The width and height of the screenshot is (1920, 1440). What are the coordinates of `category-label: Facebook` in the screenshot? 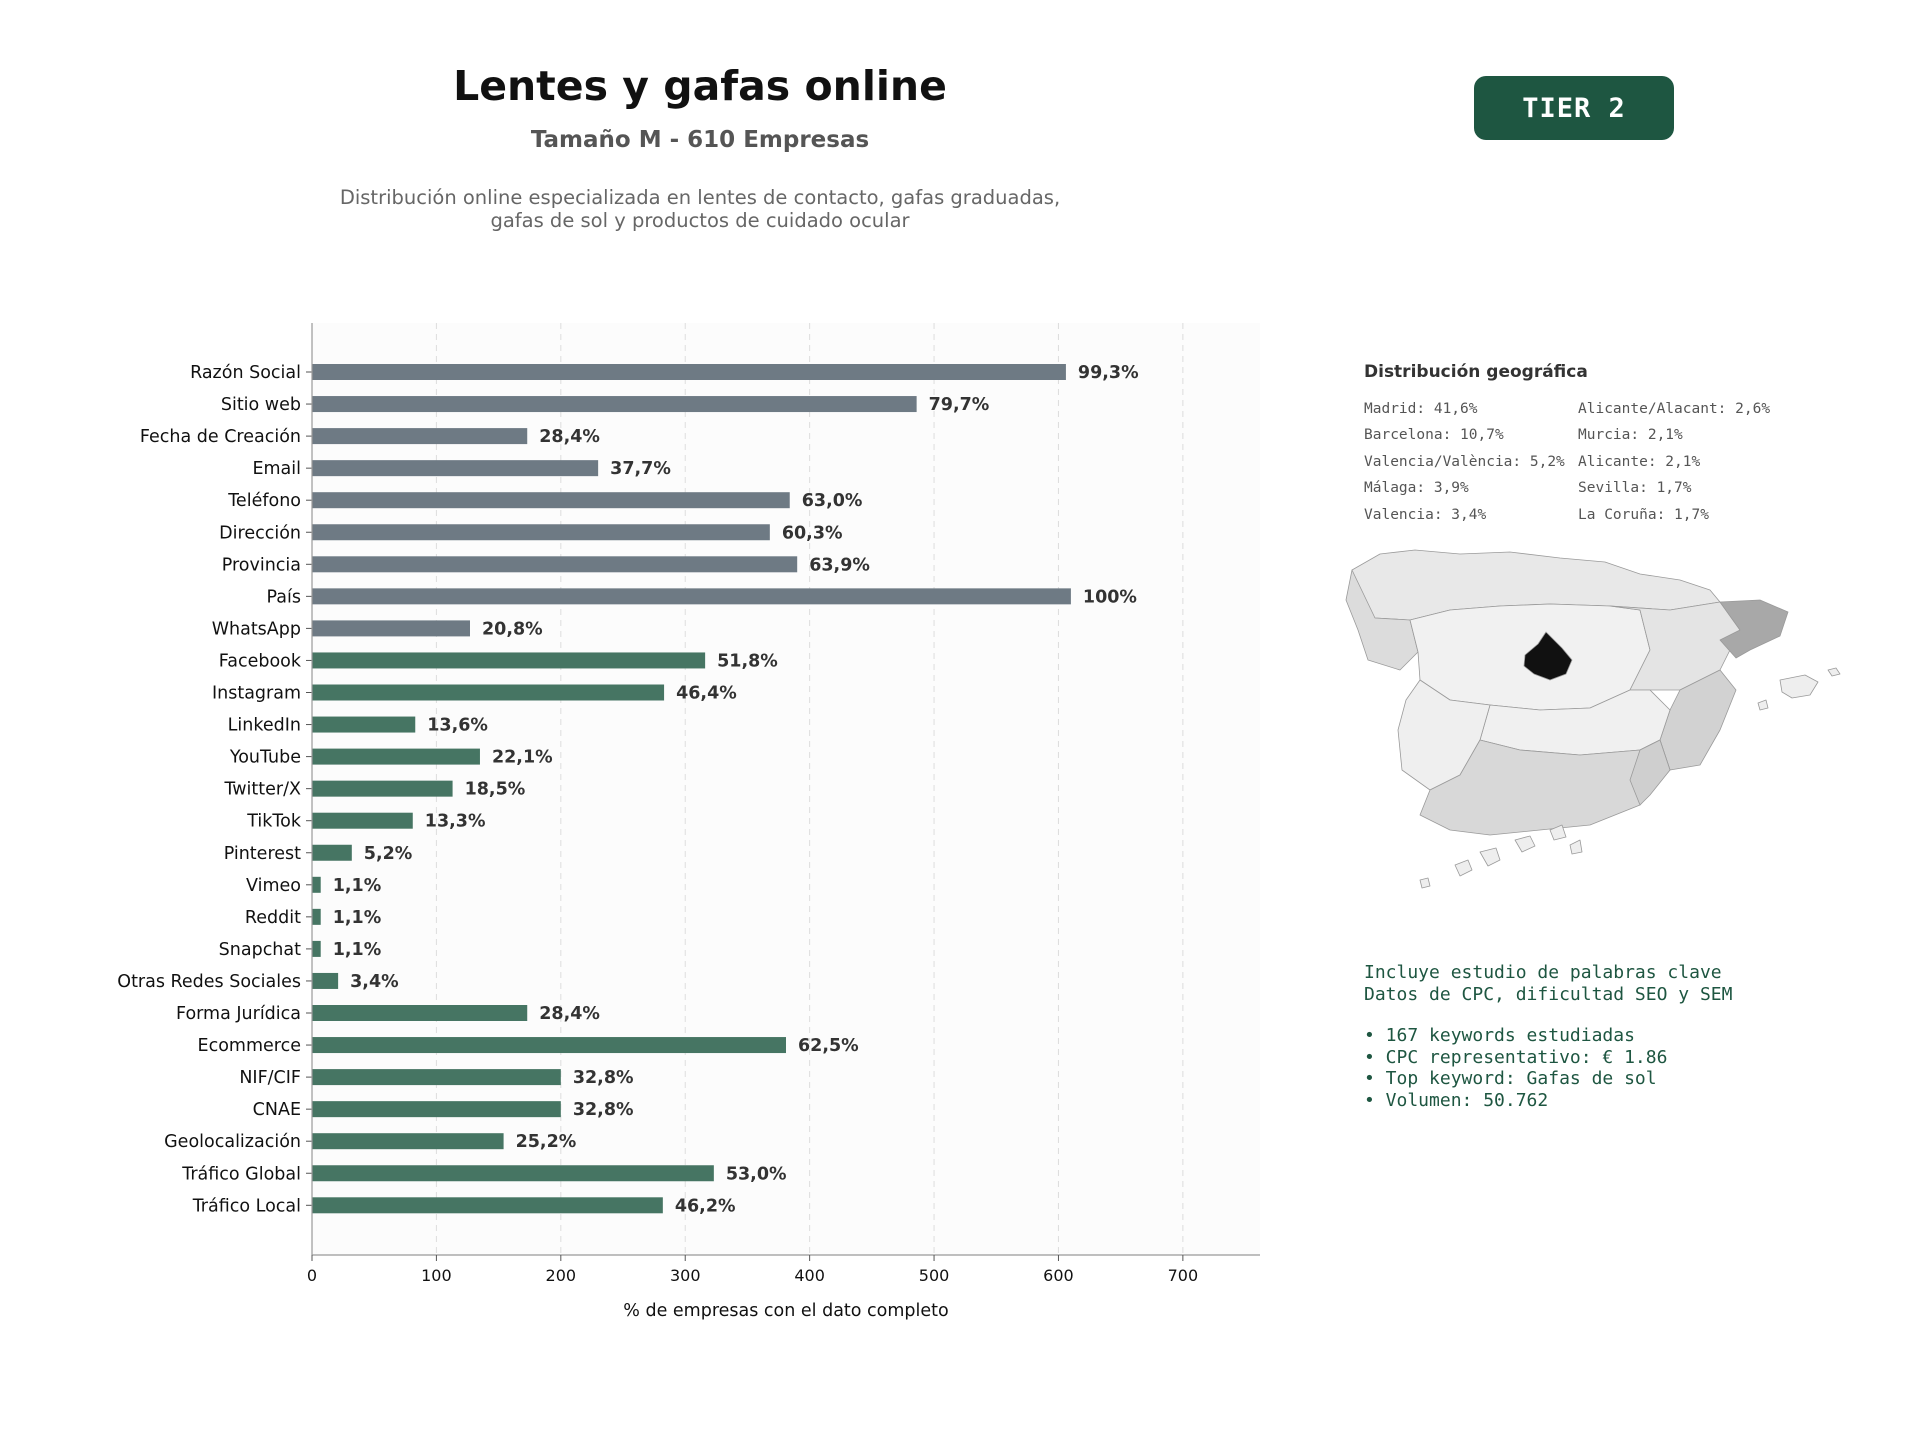 It's located at (260, 661).